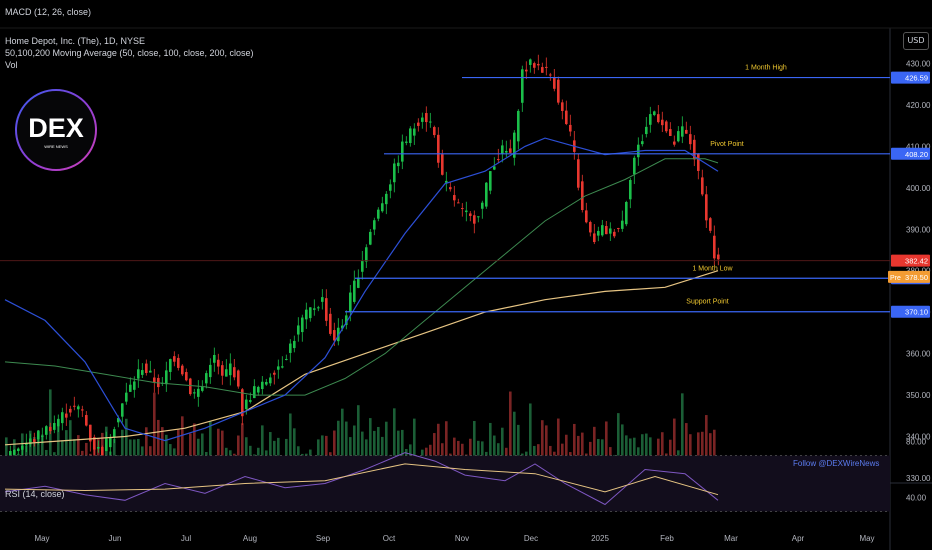 This screenshot has width=932, height=550. Describe the element at coordinates (918, 63) in the screenshot. I see `y-tick-label: 430.00` at that location.